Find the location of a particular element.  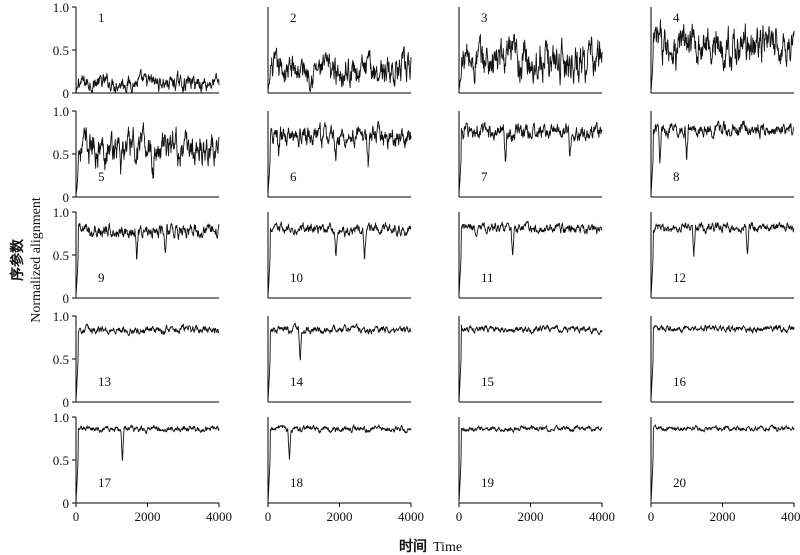

panel-label-3: 3 is located at coordinates (484, 17).